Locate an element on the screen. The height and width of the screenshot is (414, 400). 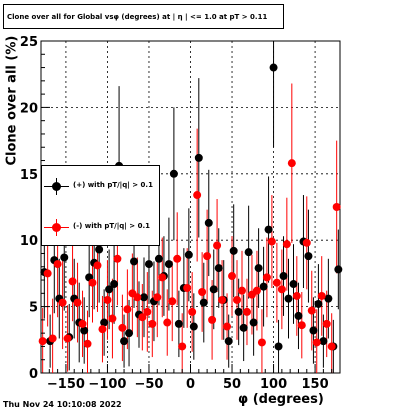
x-tick-label: −100 is located at coordinates (107, 384).